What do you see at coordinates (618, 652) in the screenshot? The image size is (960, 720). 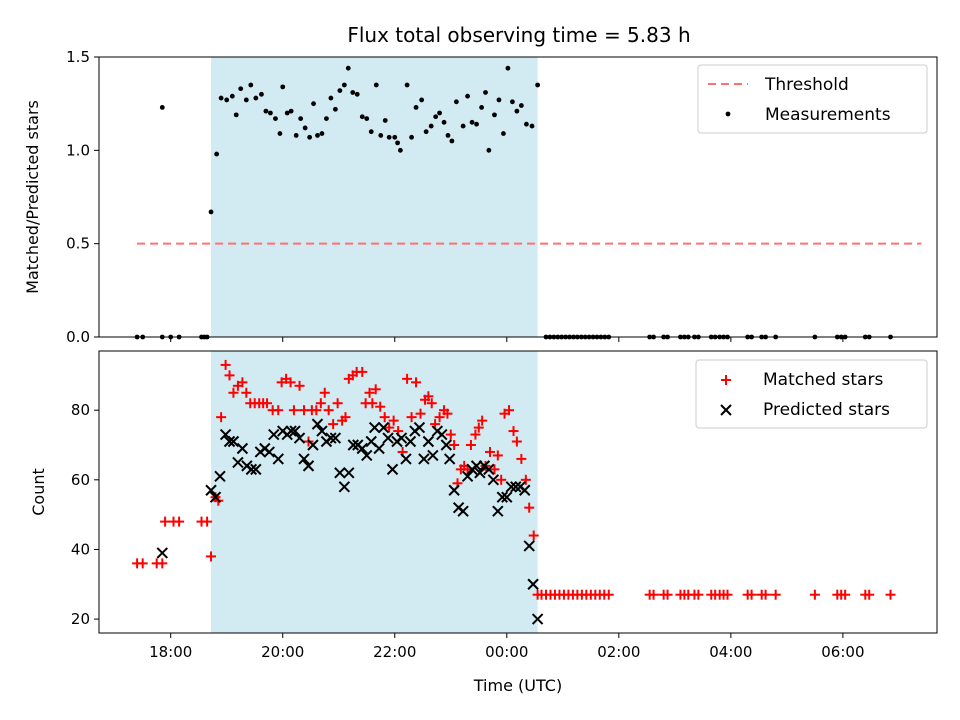 I see `bottom-xtick-label: 02:00` at bounding box center [618, 652].